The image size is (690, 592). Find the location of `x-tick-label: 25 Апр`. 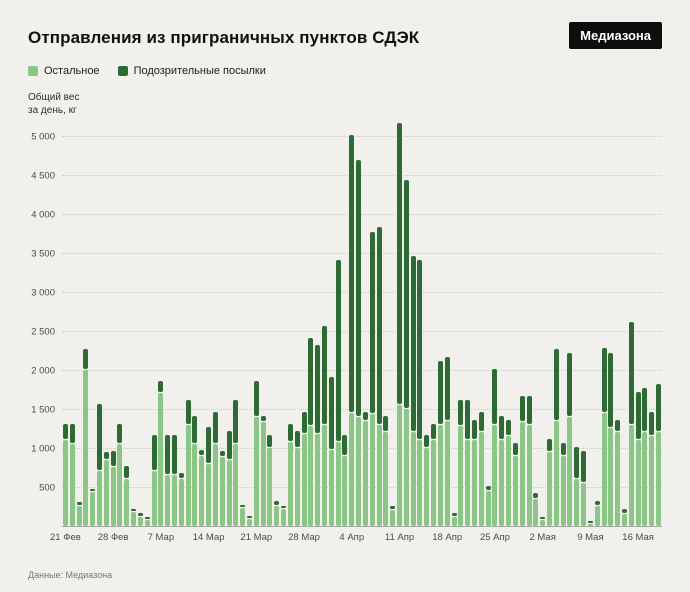

x-tick-label: 25 Апр is located at coordinates (494, 537).